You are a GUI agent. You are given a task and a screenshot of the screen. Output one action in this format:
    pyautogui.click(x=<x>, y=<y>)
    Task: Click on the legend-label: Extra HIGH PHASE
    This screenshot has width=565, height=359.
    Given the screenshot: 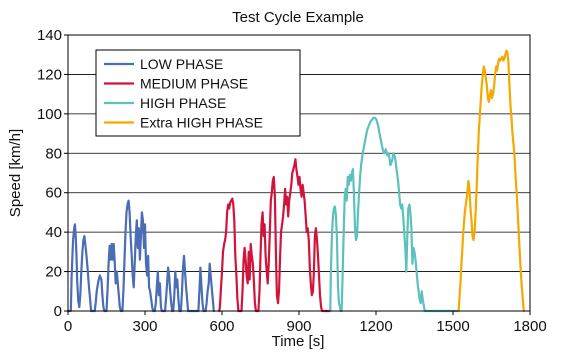 What is the action you would take?
    pyautogui.click(x=201, y=123)
    